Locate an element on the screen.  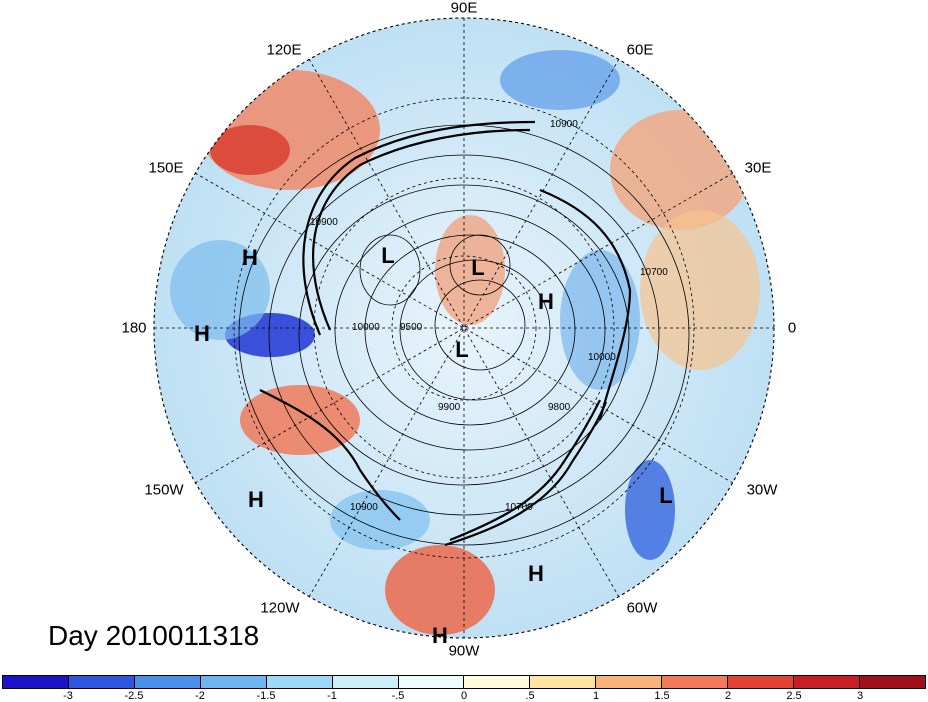
colorbar-tick-label: -1.5 is located at coordinates (266, 696).